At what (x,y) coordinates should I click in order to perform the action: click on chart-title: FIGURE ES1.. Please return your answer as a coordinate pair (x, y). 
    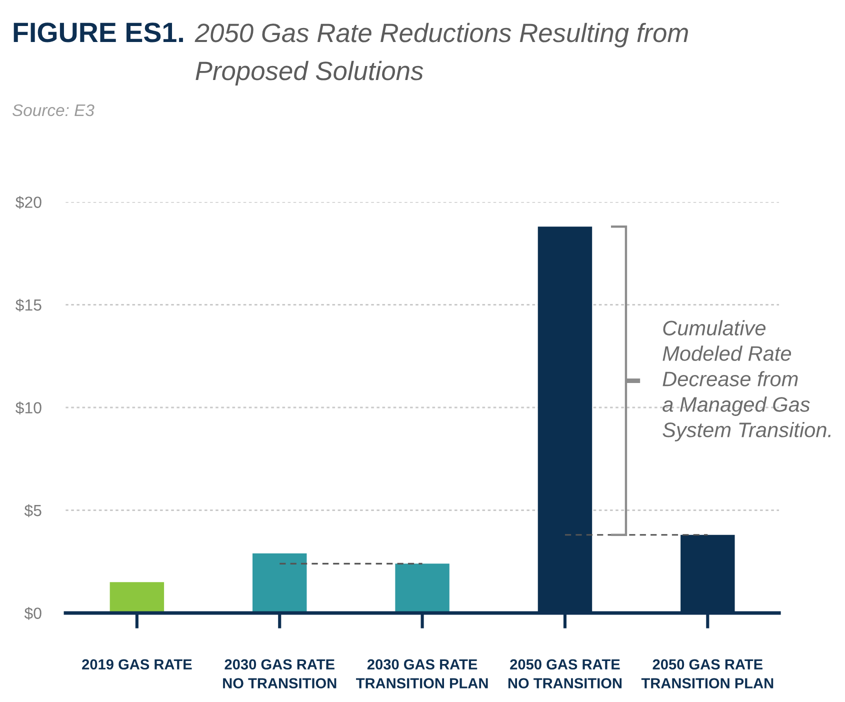
    Looking at the image, I should click on (98, 32).